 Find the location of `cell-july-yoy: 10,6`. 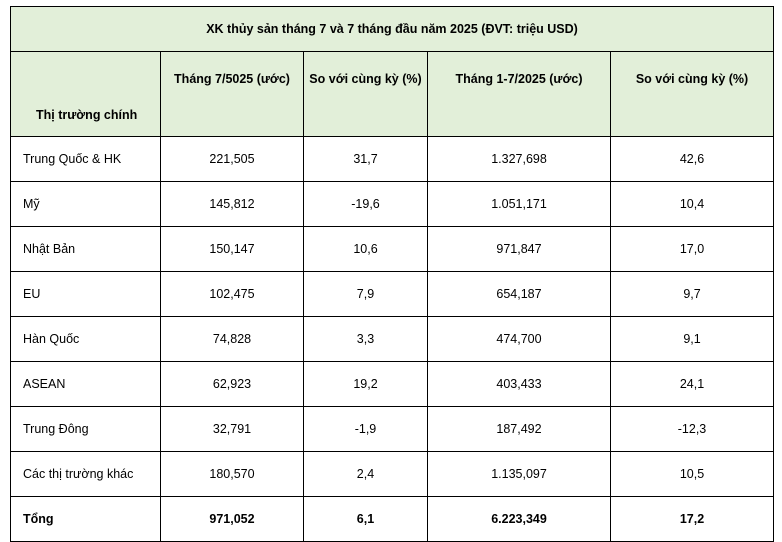

cell-july-yoy: 10,6 is located at coordinates (365, 249).